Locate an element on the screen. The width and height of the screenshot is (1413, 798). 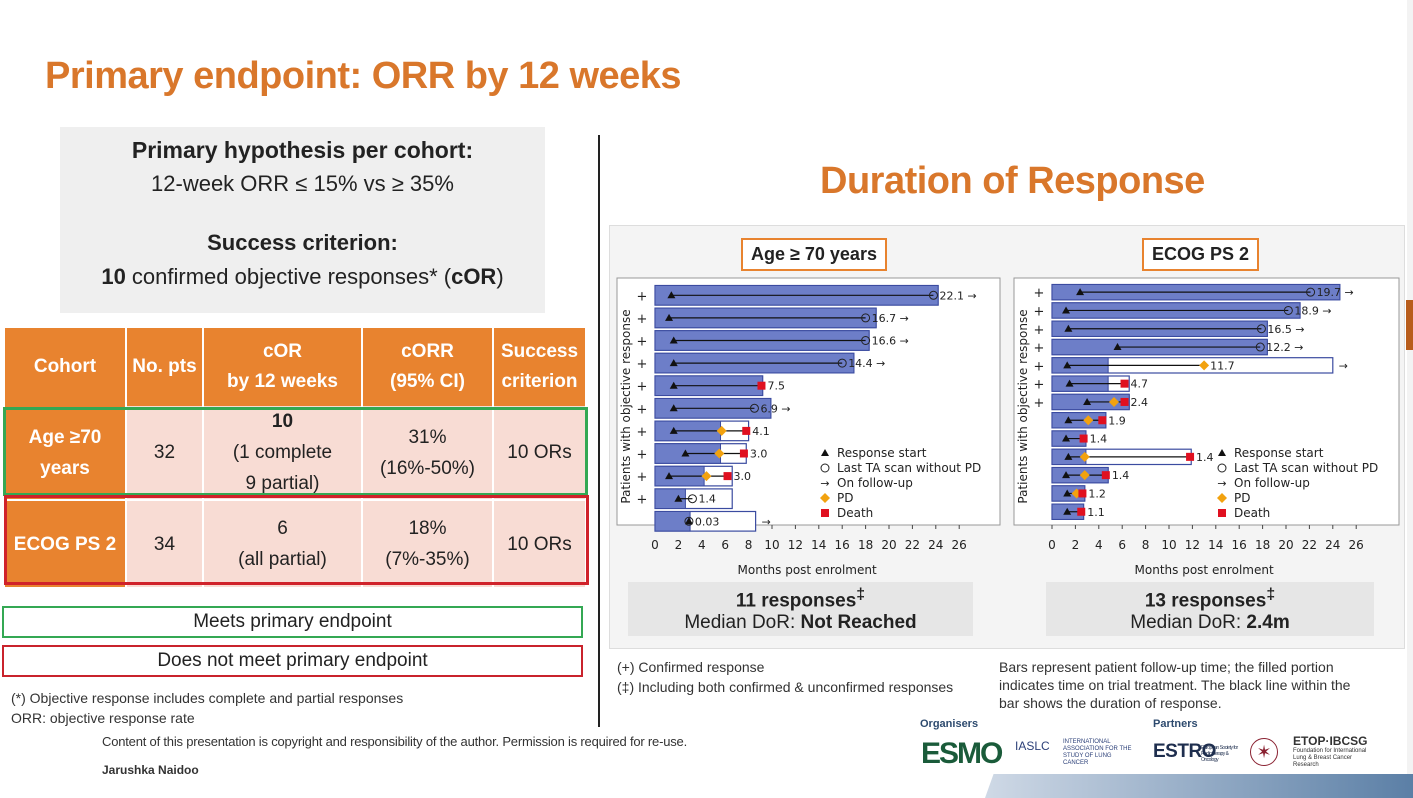
legend-square-icon is located at coordinates (1222, 513).